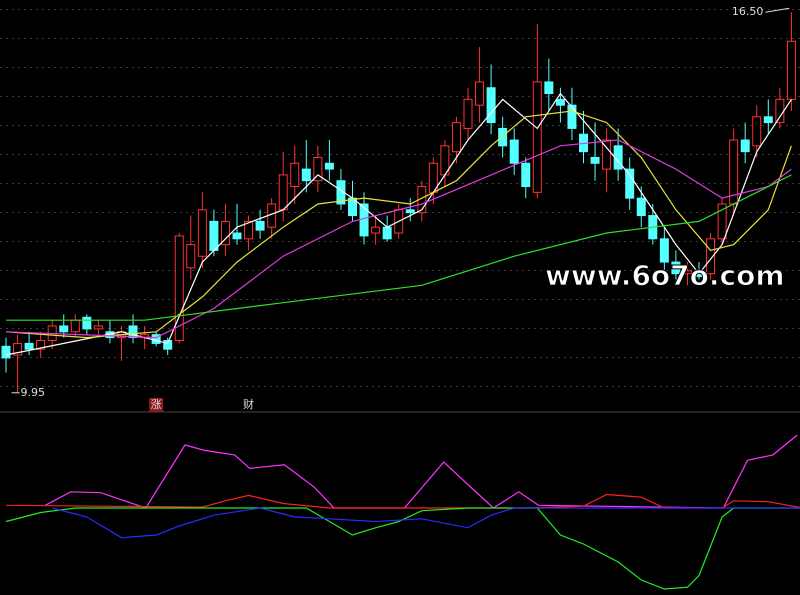  What do you see at coordinates (248, 404) in the screenshot?
I see `marker: 财` at bounding box center [248, 404].